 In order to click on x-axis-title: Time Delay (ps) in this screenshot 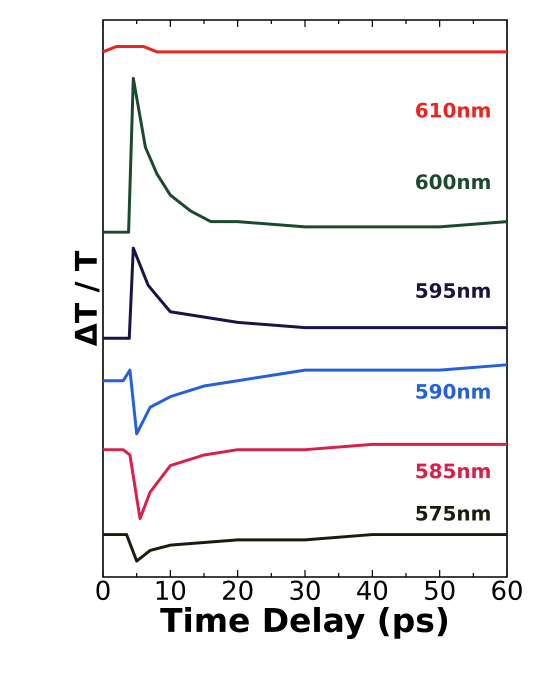, I will do `click(304, 623)`.